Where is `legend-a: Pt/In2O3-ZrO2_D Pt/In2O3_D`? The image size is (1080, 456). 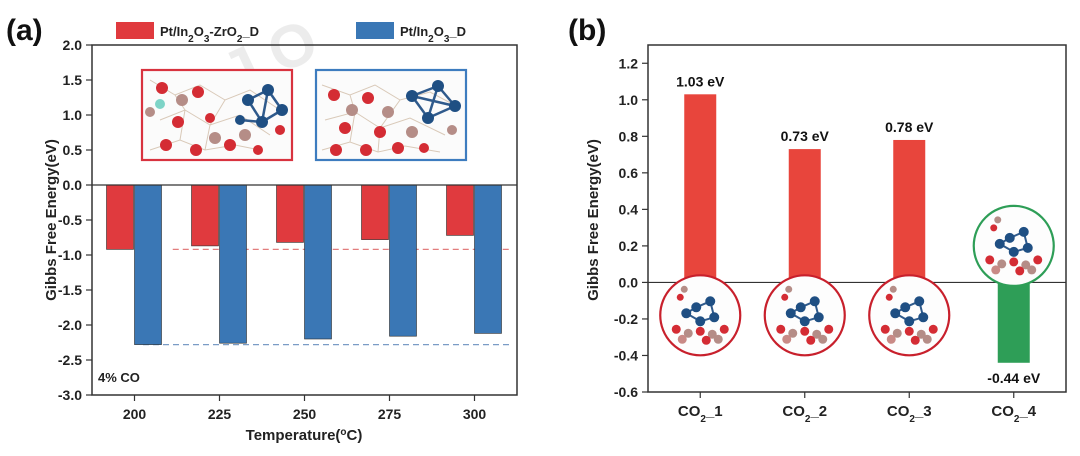
legend-a: Pt/In2O3-ZrO2_D Pt/In2O3_D is located at coordinates (291, 33).